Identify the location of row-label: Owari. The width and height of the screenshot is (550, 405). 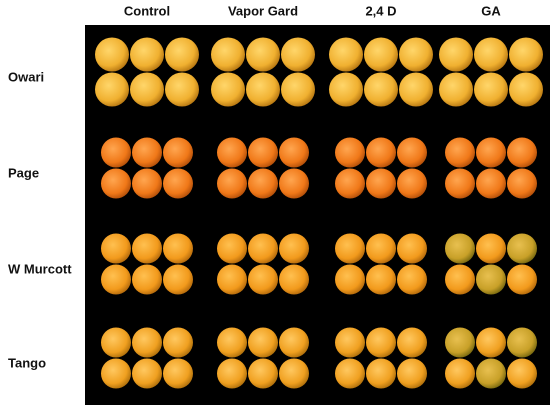
(26, 76).